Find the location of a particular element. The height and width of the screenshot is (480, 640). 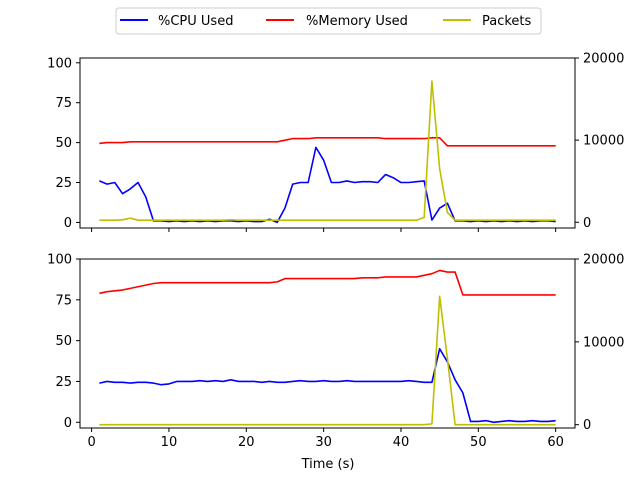

top-left-y-tick-label: 75 is located at coordinates (63, 103).